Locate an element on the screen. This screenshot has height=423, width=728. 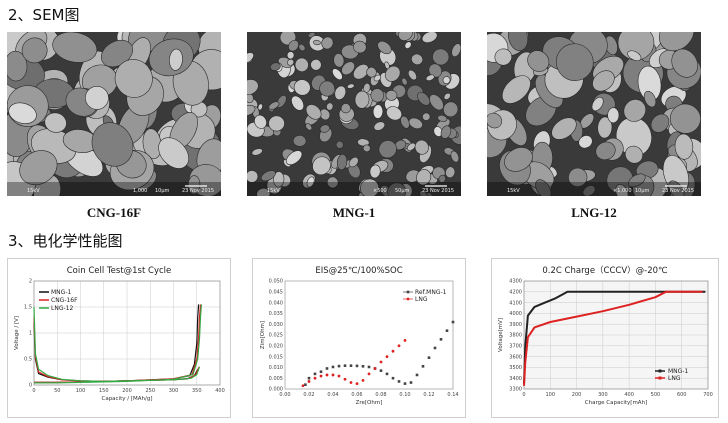
series-line-cng-16f is located at coordinates (118, 343).